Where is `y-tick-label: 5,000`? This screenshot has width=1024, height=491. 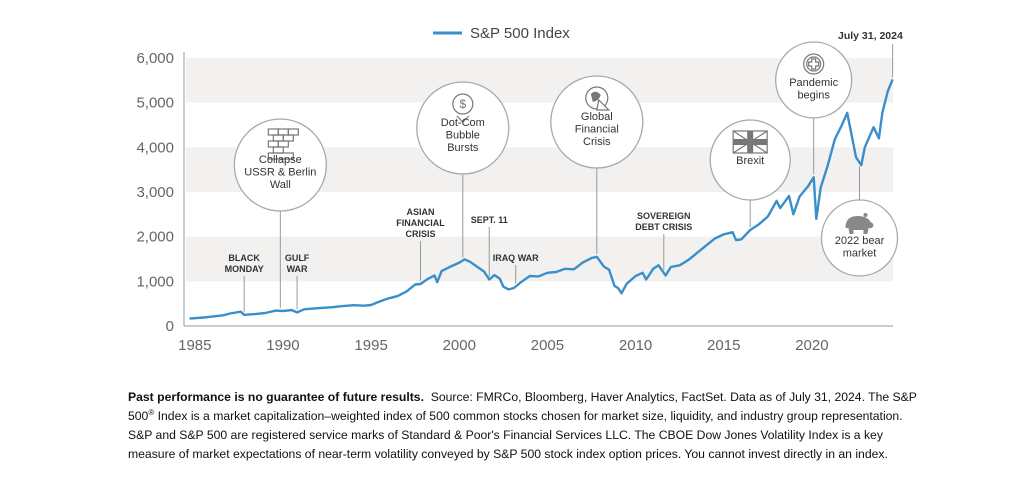 y-tick-label: 5,000 is located at coordinates (155, 103).